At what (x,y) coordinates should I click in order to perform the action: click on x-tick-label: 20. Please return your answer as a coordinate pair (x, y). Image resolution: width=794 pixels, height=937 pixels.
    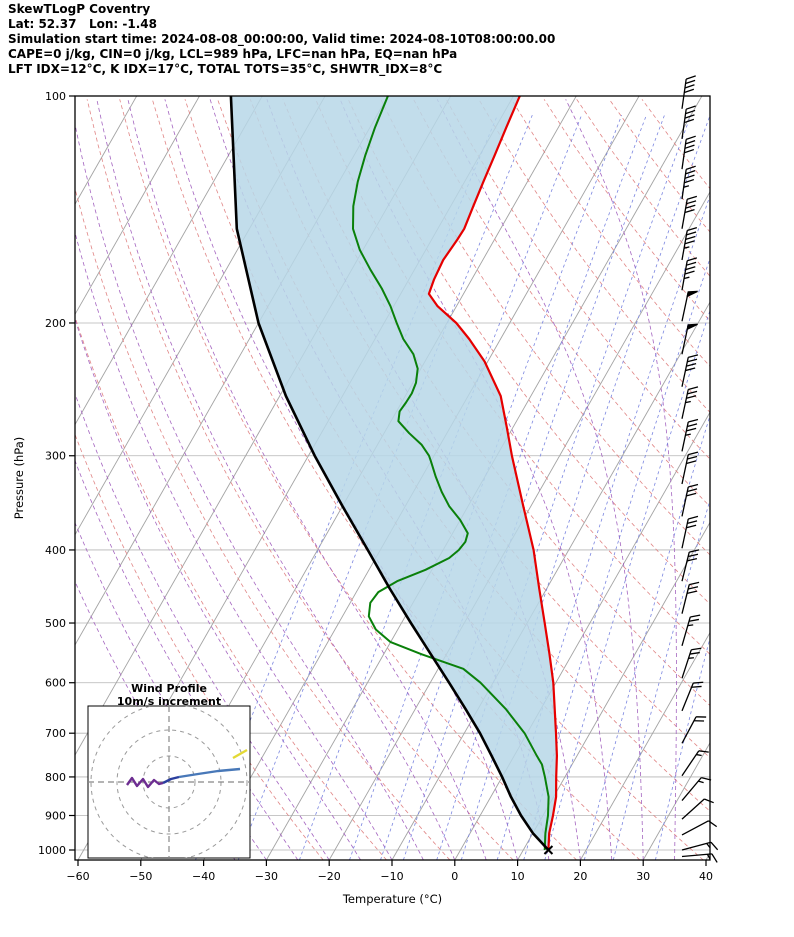
    Looking at the image, I should click on (580, 876).